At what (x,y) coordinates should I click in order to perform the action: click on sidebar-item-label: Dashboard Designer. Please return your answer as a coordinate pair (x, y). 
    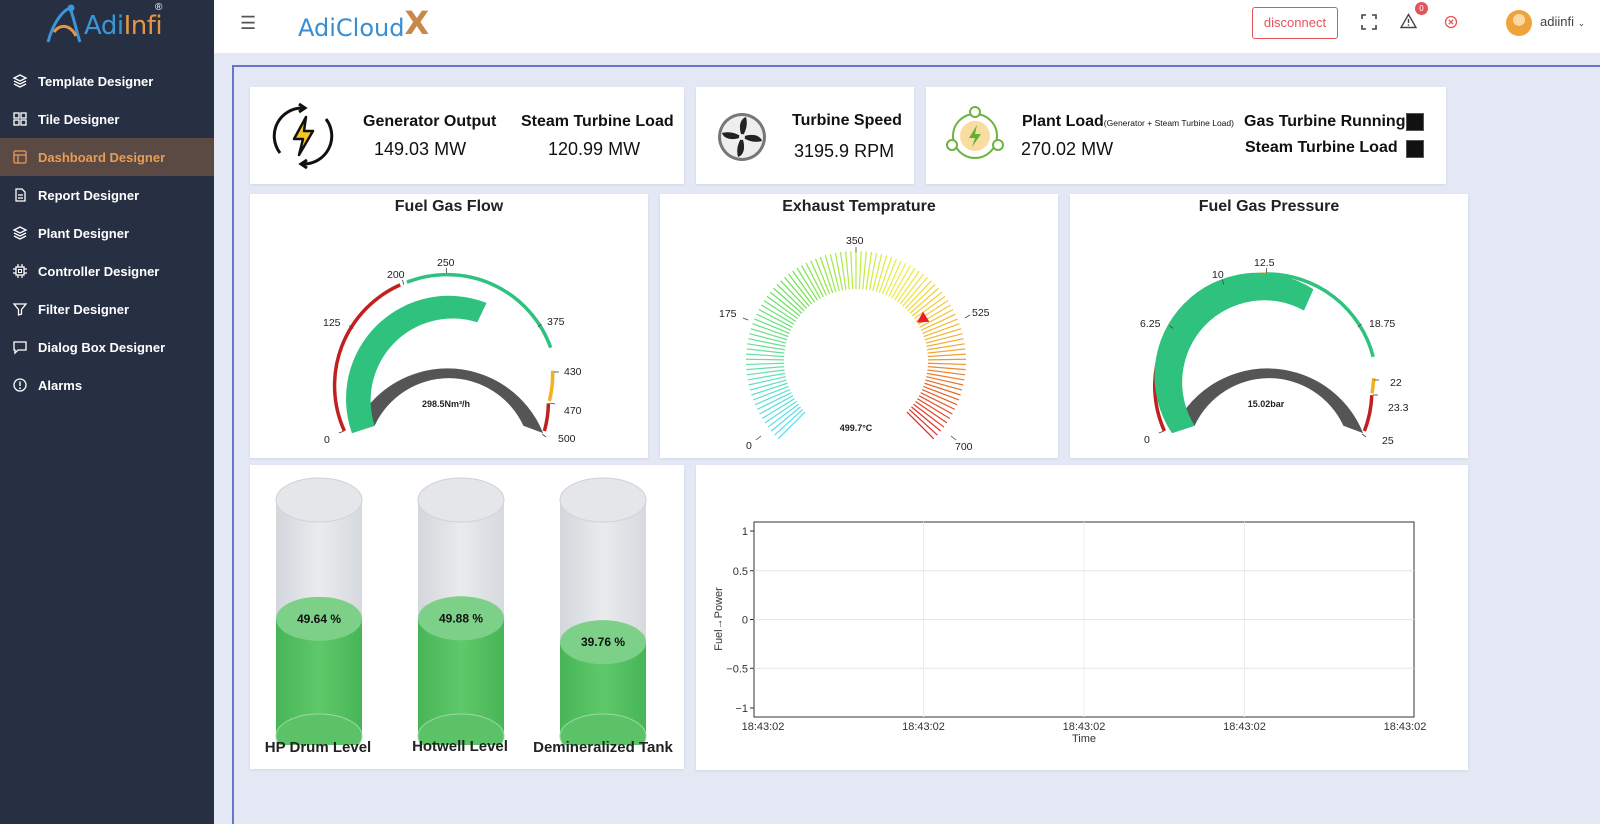
    Looking at the image, I should click on (102, 157).